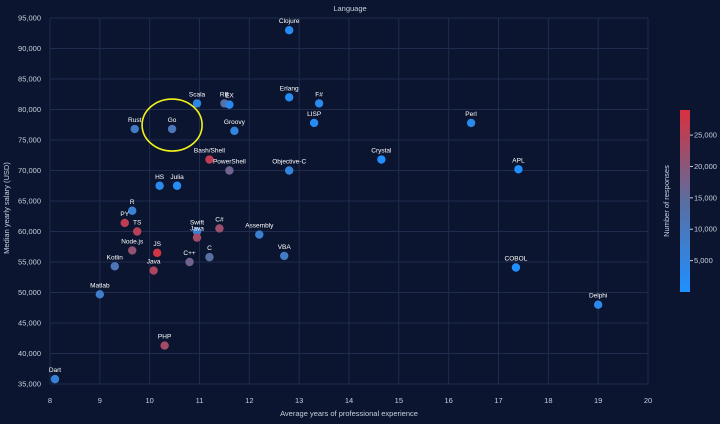  Describe the element at coordinates (29, 353) in the screenshot. I see `y-tick-label: 40,000` at that location.